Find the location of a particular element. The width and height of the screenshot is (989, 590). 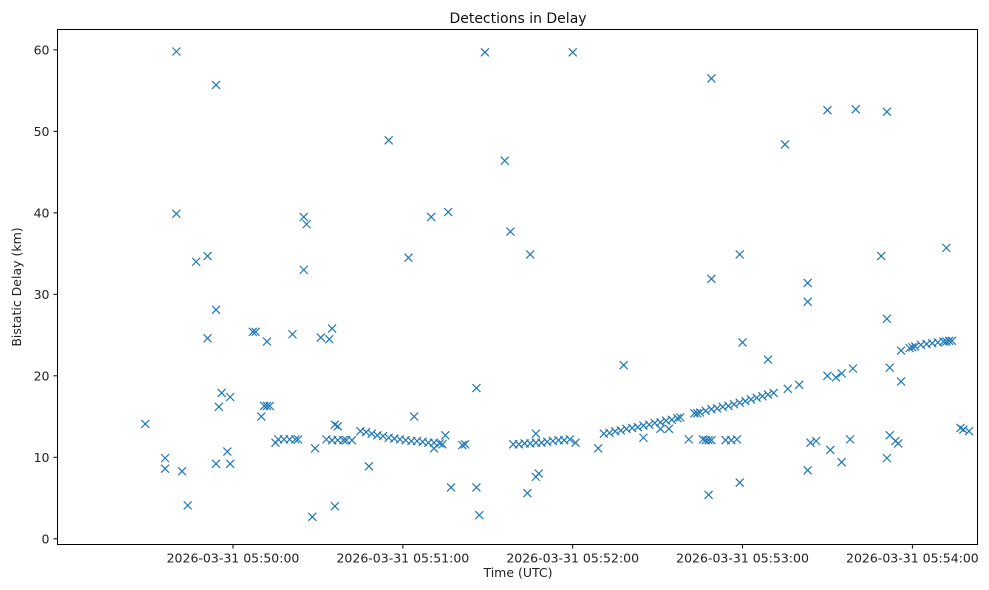

x-tick-label: 2026-03-31 05:51:00 is located at coordinates (402, 558).